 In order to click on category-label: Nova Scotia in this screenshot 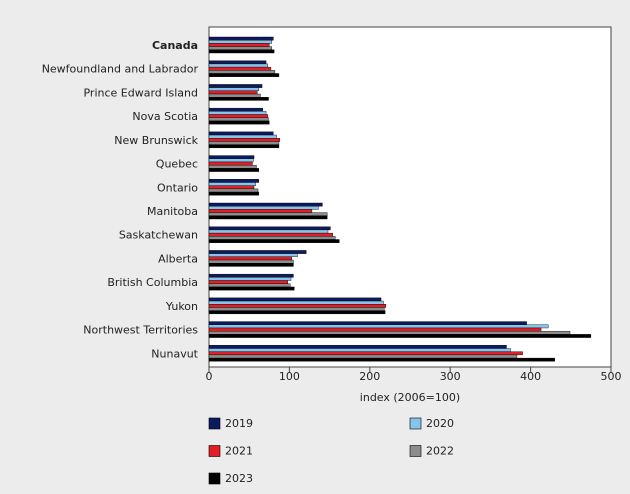, I will do `click(165, 116)`.